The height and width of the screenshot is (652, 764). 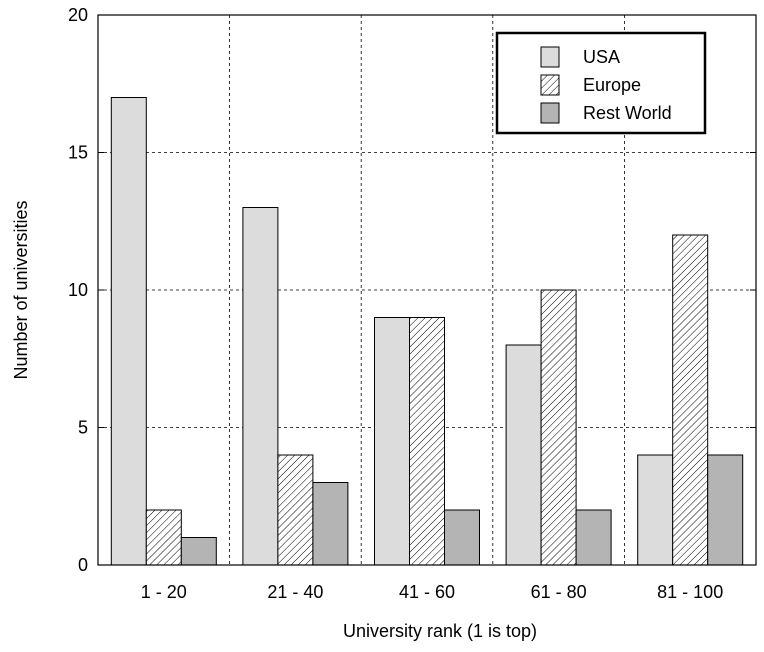 What do you see at coordinates (427, 592) in the screenshot?
I see `x-tick-label: 41 - 60` at bounding box center [427, 592].